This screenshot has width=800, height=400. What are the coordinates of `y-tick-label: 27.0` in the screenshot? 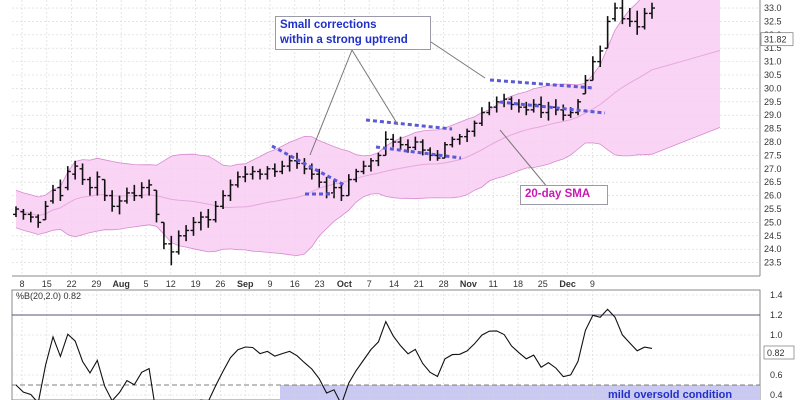 It's located at (773, 169).